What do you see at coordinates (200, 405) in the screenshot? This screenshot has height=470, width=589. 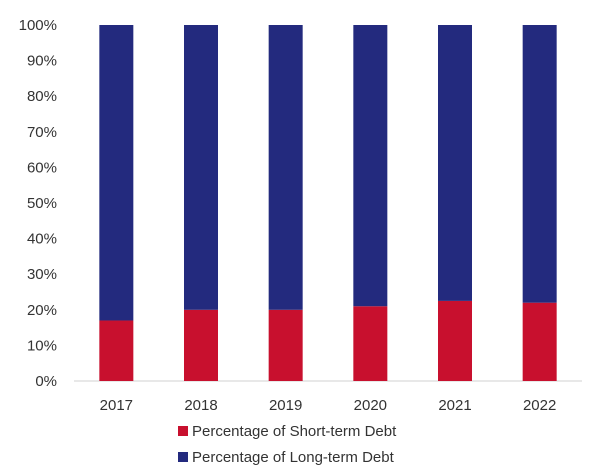 I see `x-tick-label: 2018` at bounding box center [200, 405].